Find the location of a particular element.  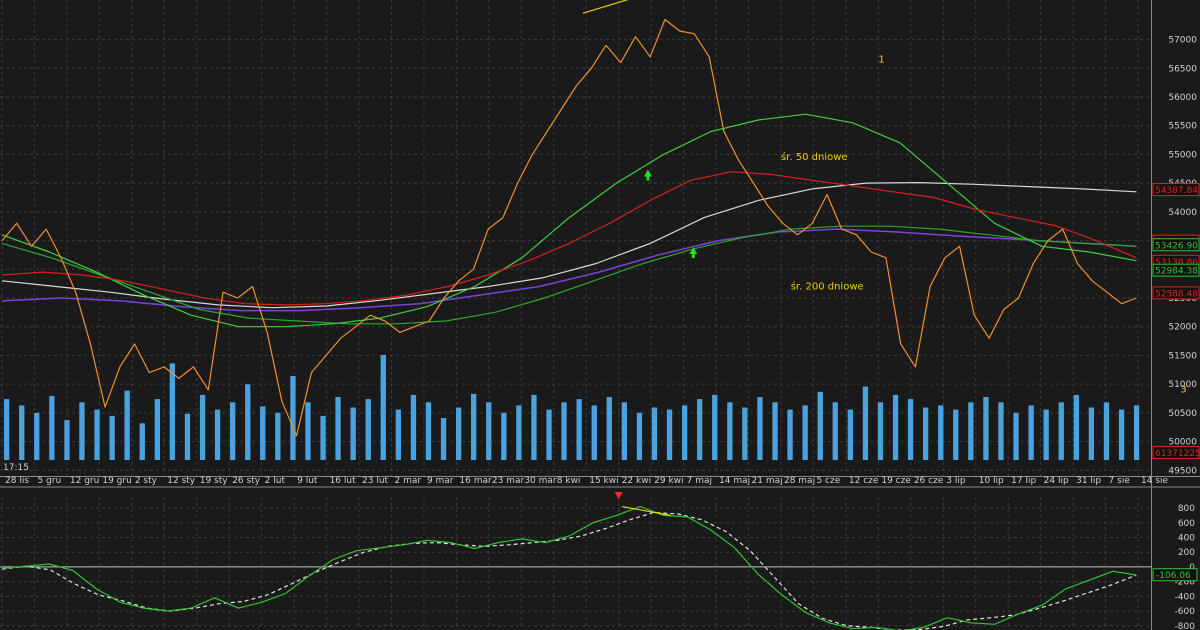

x-tick-label: 10 lip is located at coordinates (991, 481).